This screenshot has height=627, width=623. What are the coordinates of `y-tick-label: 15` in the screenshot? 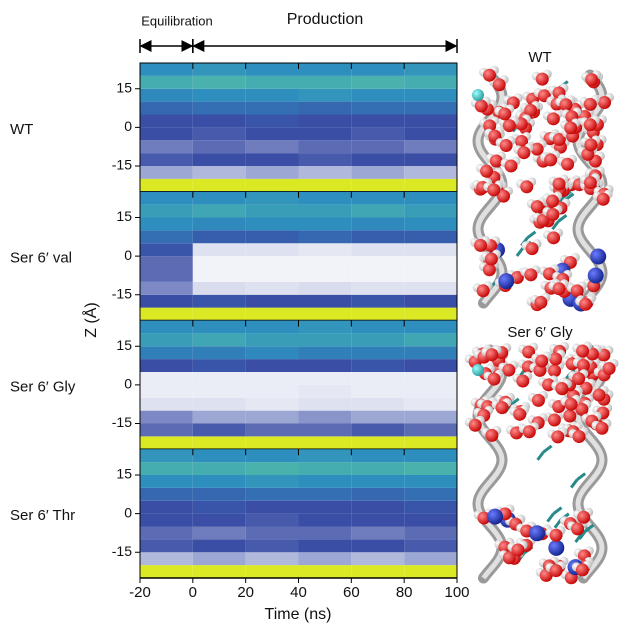 It's located at (124, 216).